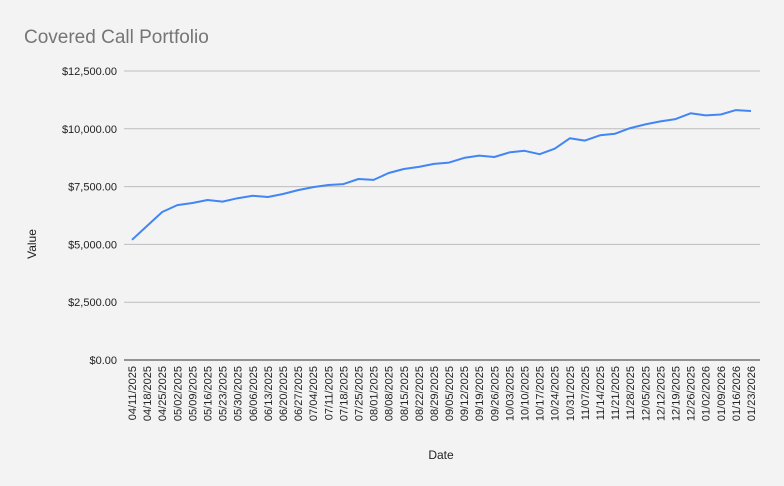  Describe the element at coordinates (116, 37) in the screenshot. I see `chart-title: Covered Call Portfolio` at that location.